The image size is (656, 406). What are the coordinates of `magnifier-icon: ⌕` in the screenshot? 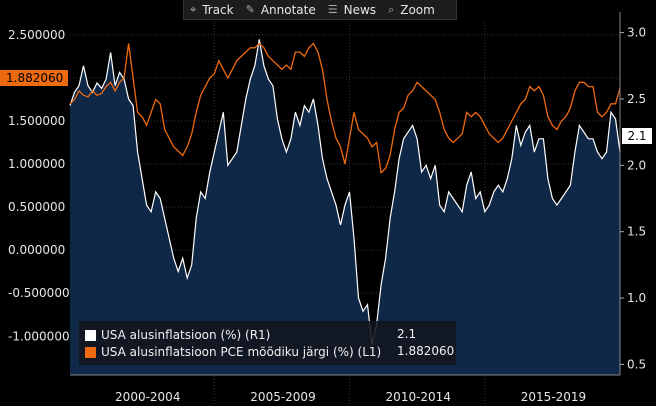 It's located at (391, 9).